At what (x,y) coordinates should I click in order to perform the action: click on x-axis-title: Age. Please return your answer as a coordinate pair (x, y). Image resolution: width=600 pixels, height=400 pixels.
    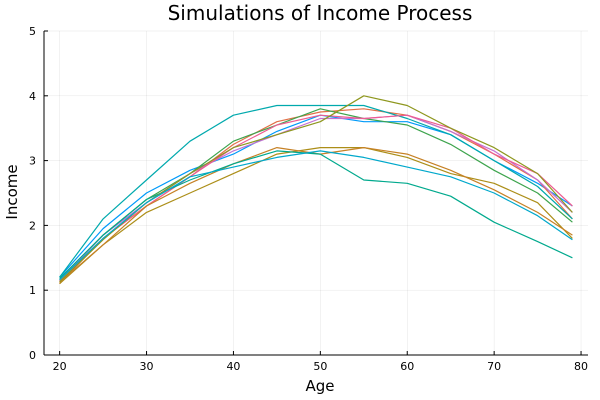
    Looking at the image, I should click on (319, 386).